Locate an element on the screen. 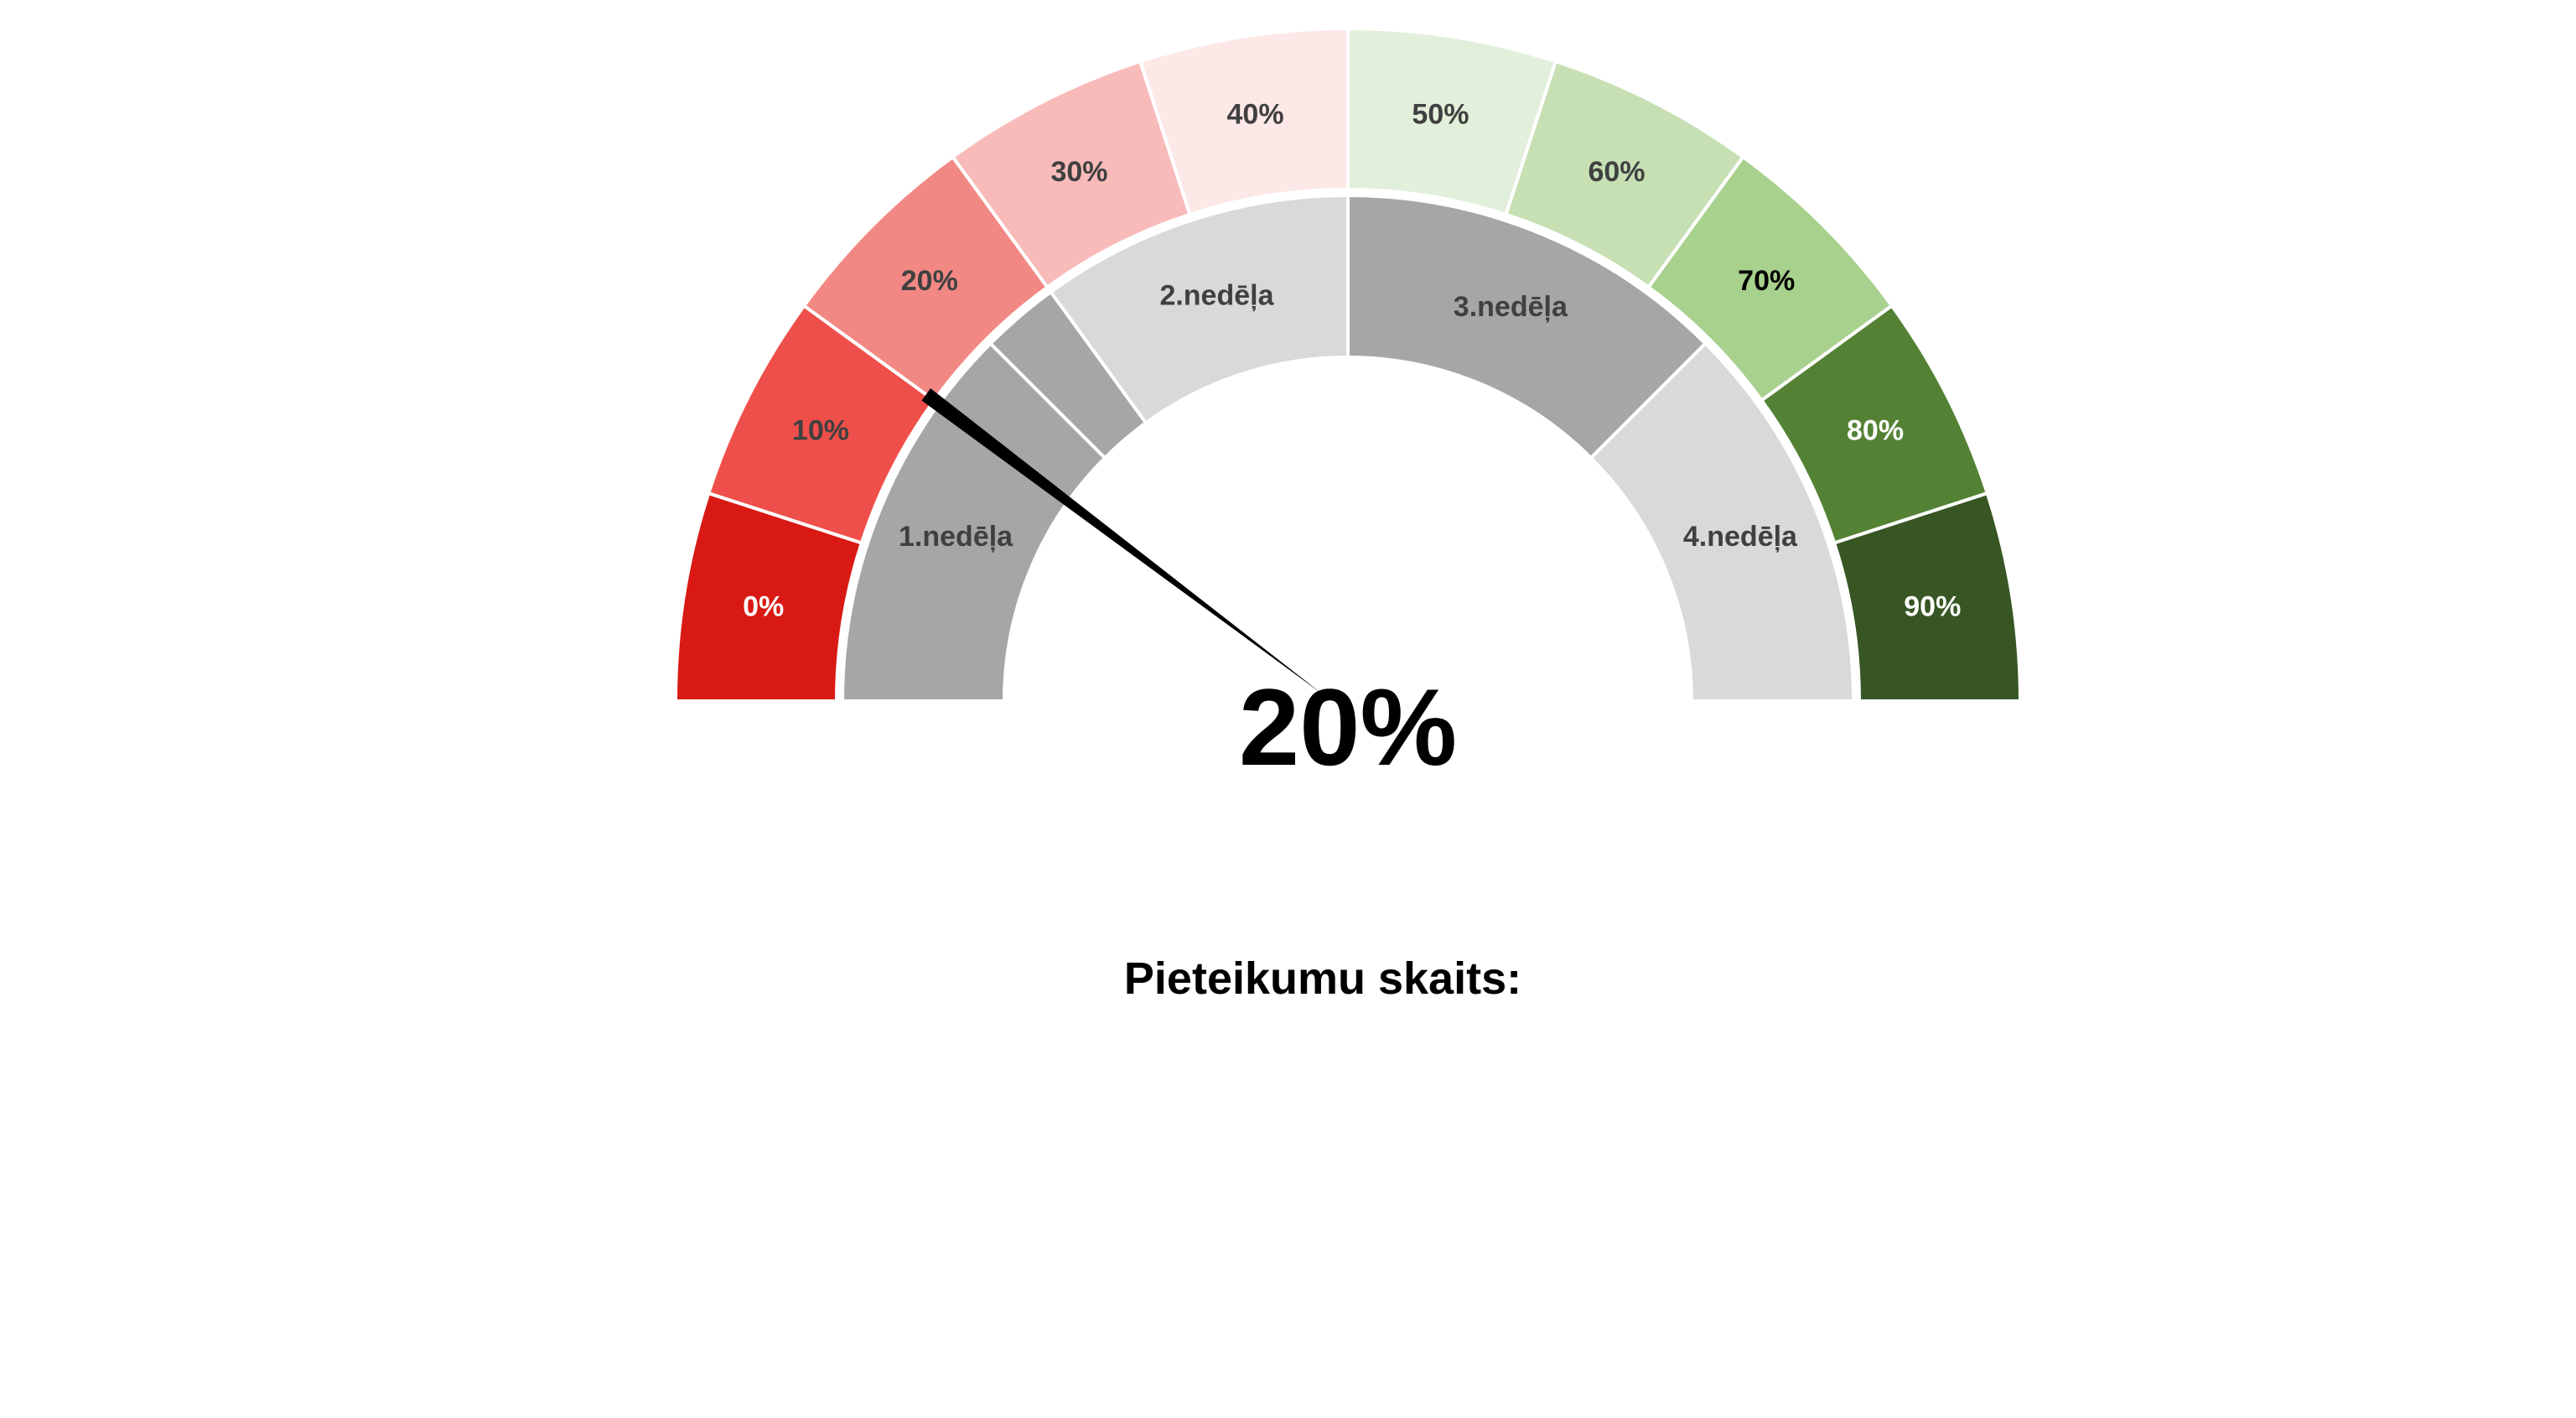  outer-segment-label: 0% is located at coordinates (763, 607).